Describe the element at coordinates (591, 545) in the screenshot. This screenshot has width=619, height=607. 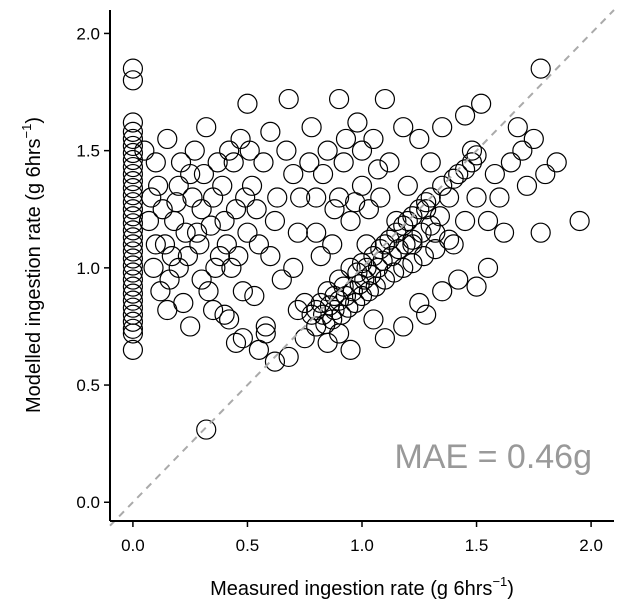
I see `x-tick-label: 2.0` at that location.